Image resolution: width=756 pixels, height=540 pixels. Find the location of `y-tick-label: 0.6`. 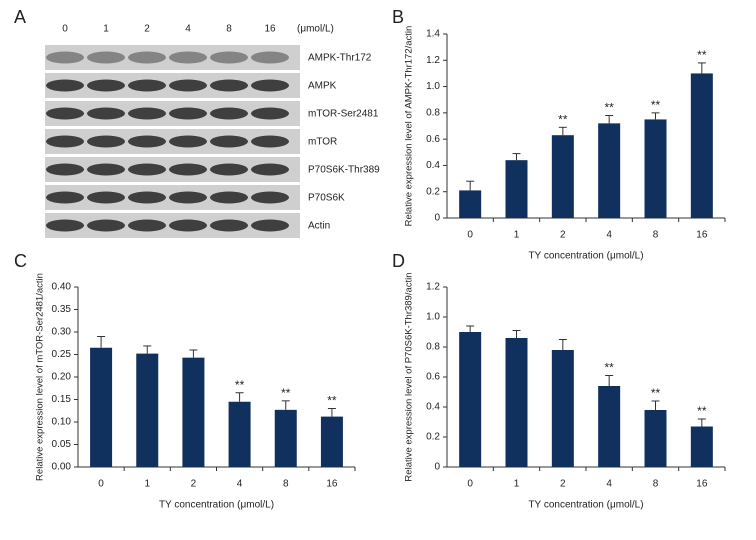

y-tick-label: 0.6 is located at coordinates (433, 377).